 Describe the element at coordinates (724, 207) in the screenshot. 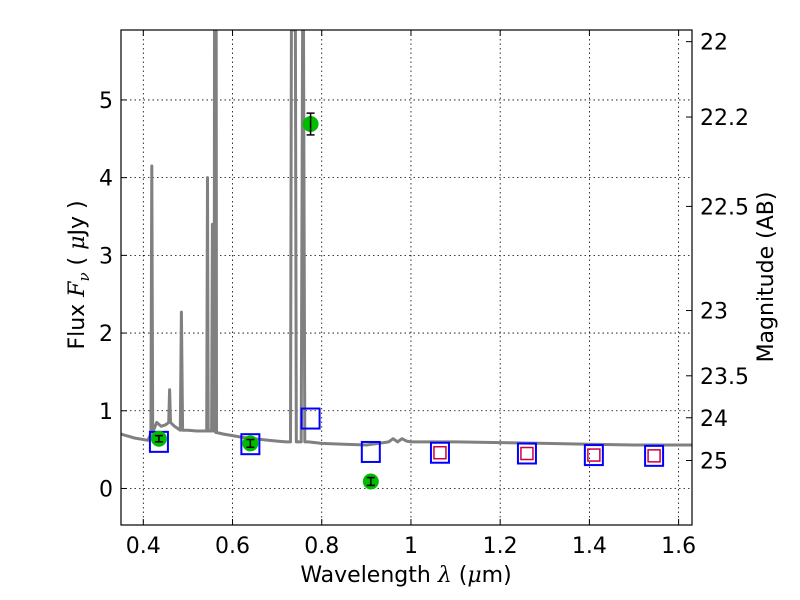

I see `y2-tick-label: 22.5` at that location.